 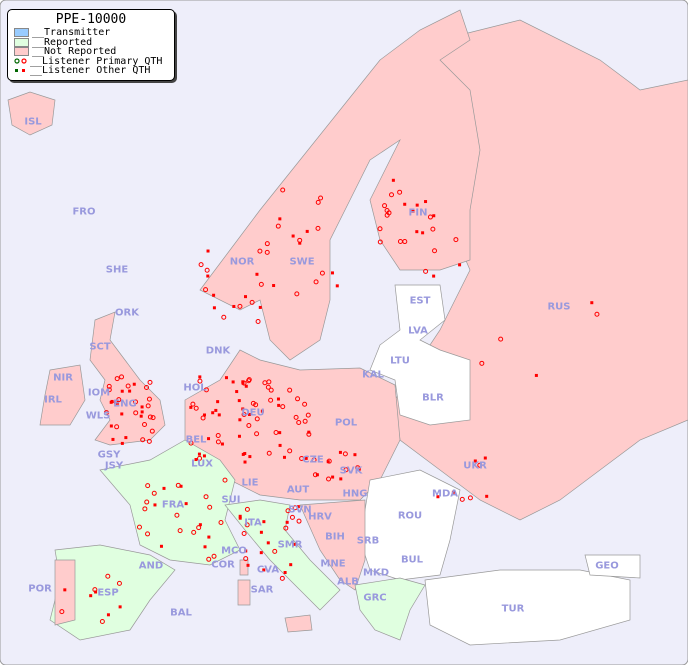 What do you see at coordinates (346, 423) in the screenshot?
I see `country-label-pol: POL` at bounding box center [346, 423].